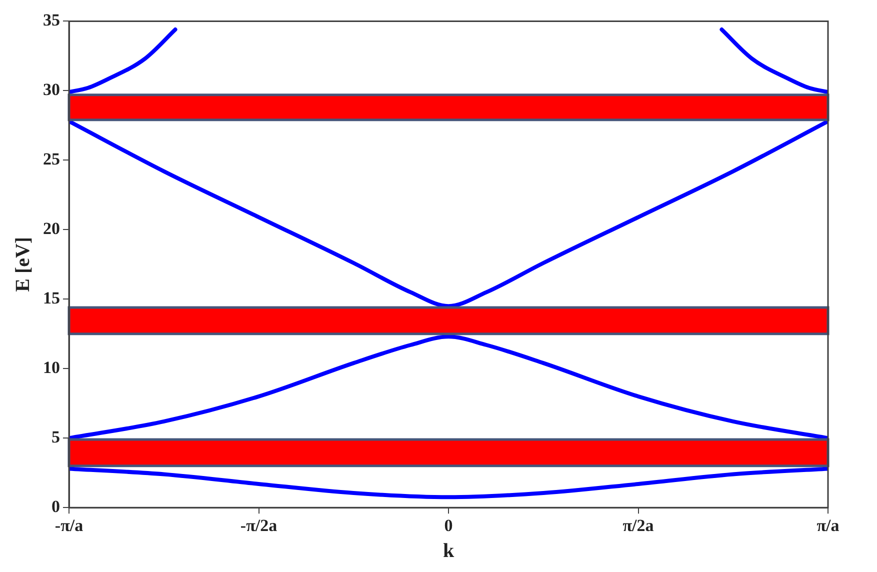 This screenshot has width=877, height=572. Describe the element at coordinates (638, 526) in the screenshot. I see `x-tick-label: π/2a` at that location.